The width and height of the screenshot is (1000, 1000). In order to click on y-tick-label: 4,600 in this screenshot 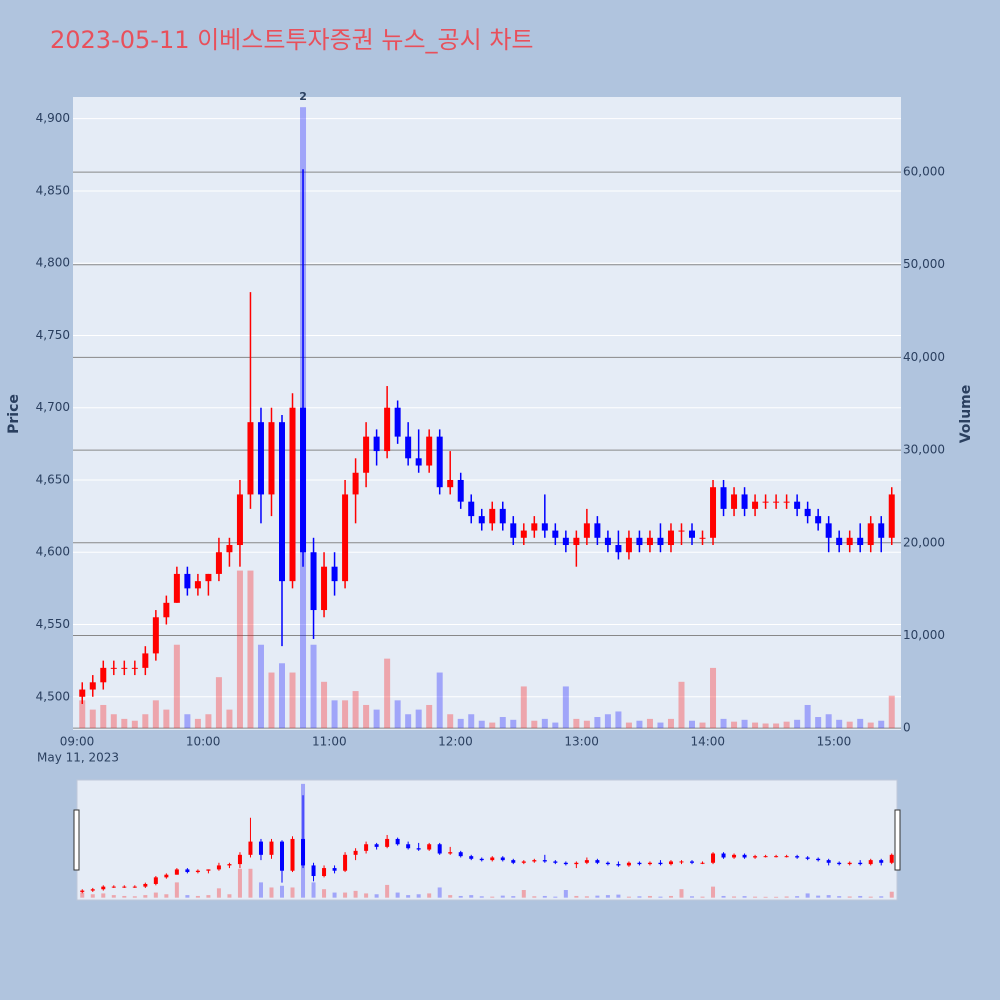, I will do `click(53, 552)`.